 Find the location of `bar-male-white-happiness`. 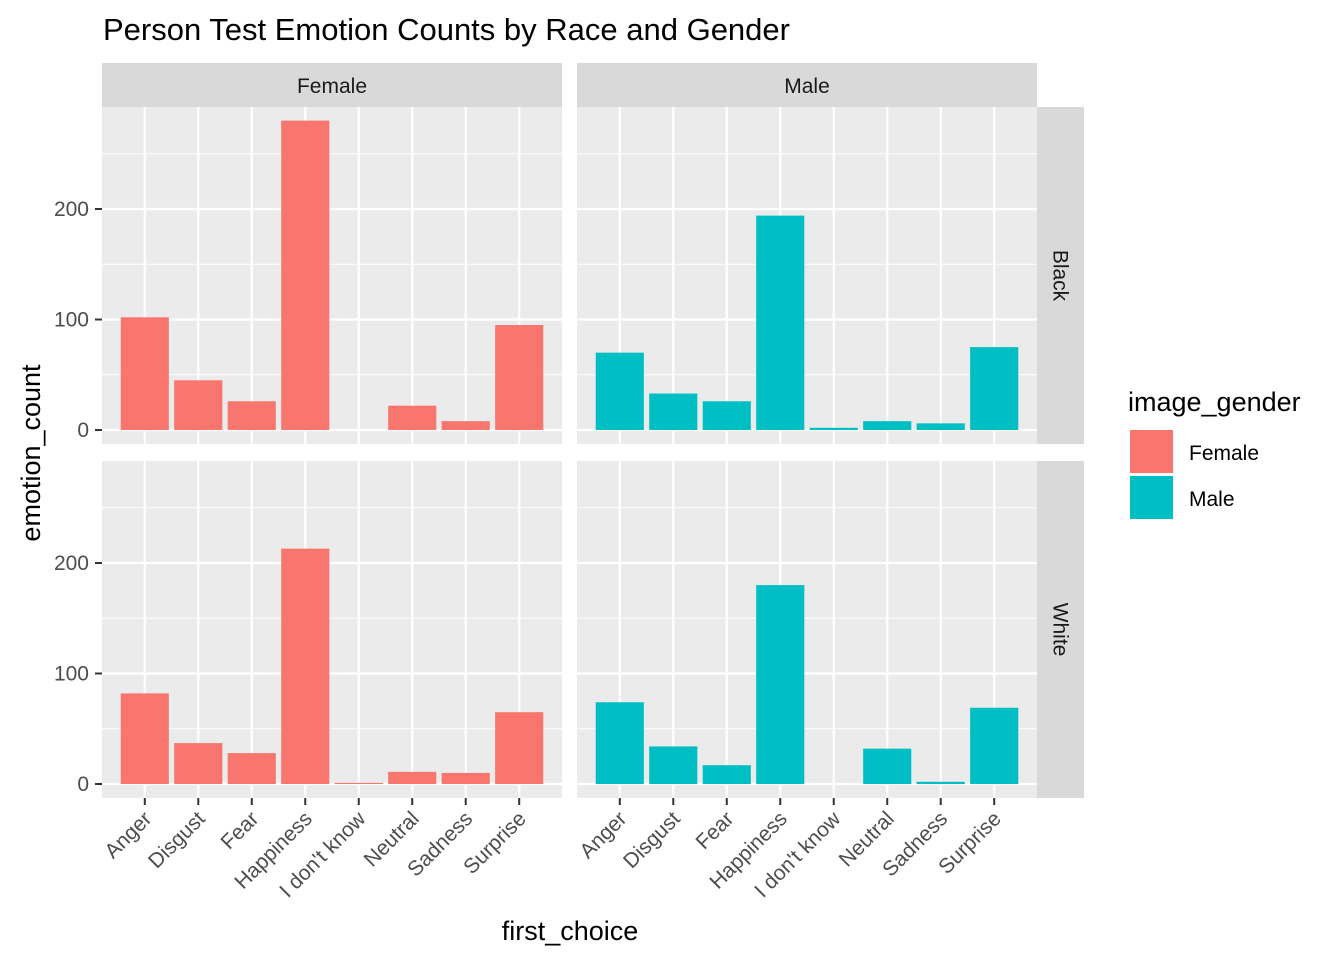

bar-male-white-happiness is located at coordinates (780, 684).